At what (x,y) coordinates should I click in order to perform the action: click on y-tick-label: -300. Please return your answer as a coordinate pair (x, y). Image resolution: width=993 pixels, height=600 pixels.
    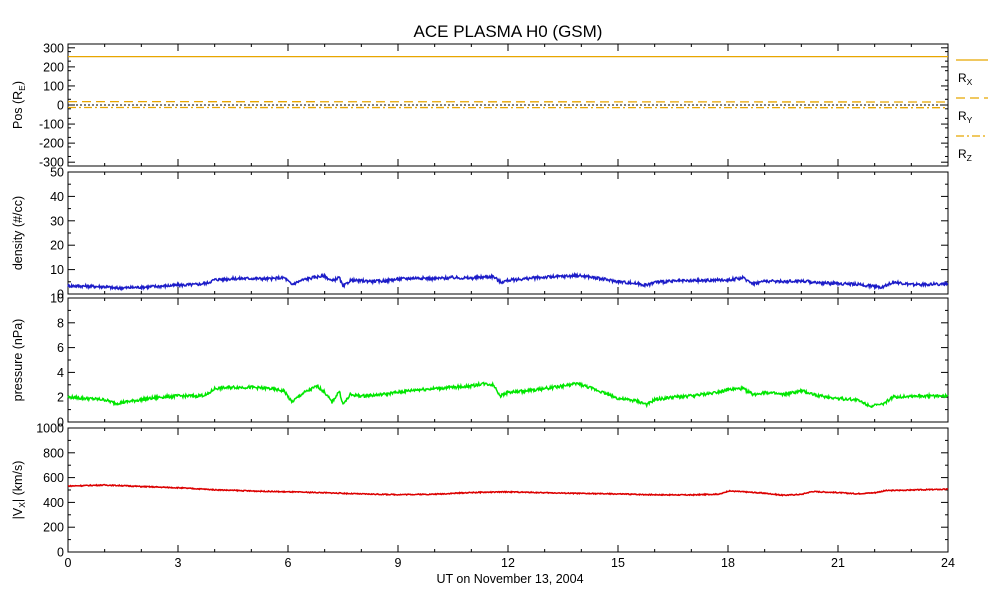
    Looking at the image, I should click on (51, 163).